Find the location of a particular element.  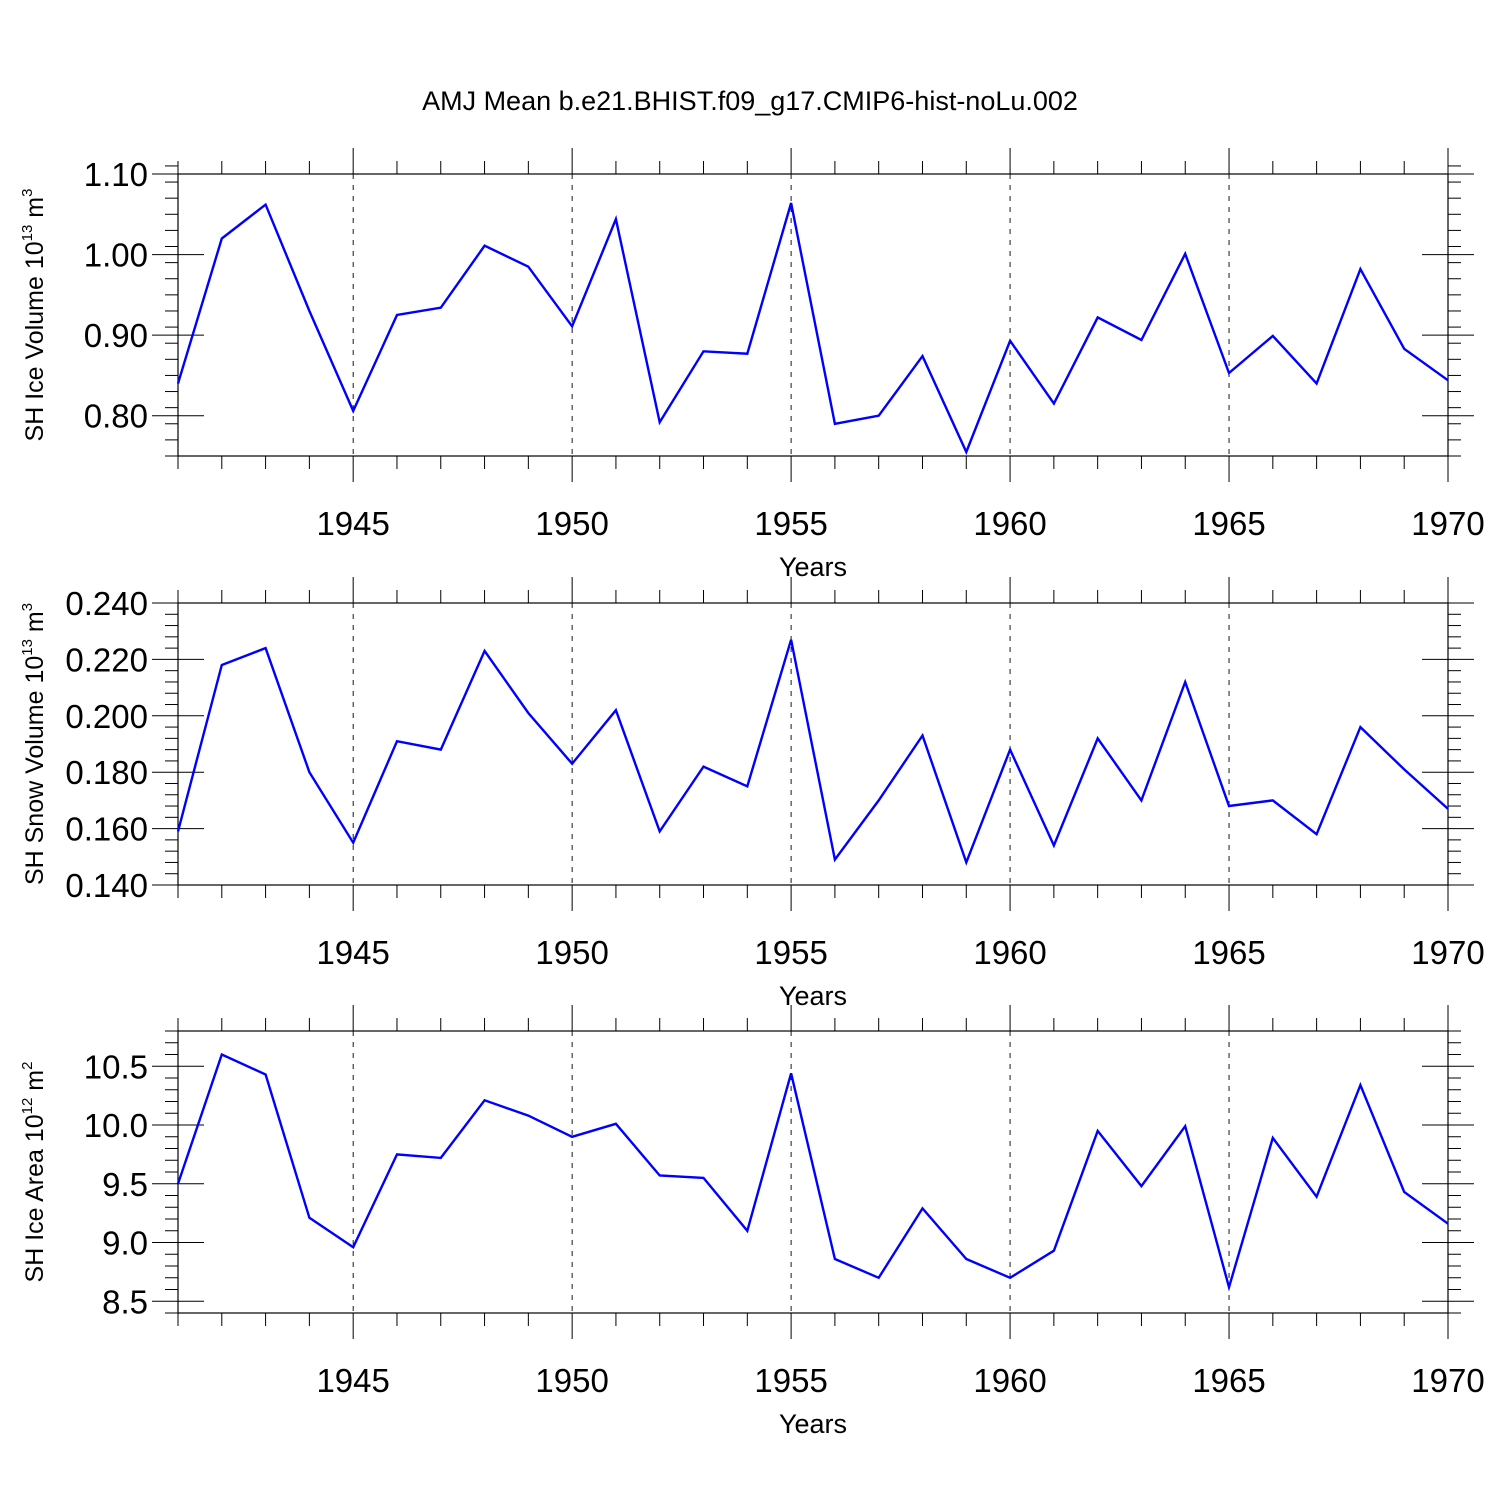

y-axis-label-unit-exponent: 3 is located at coordinates (27, 607).